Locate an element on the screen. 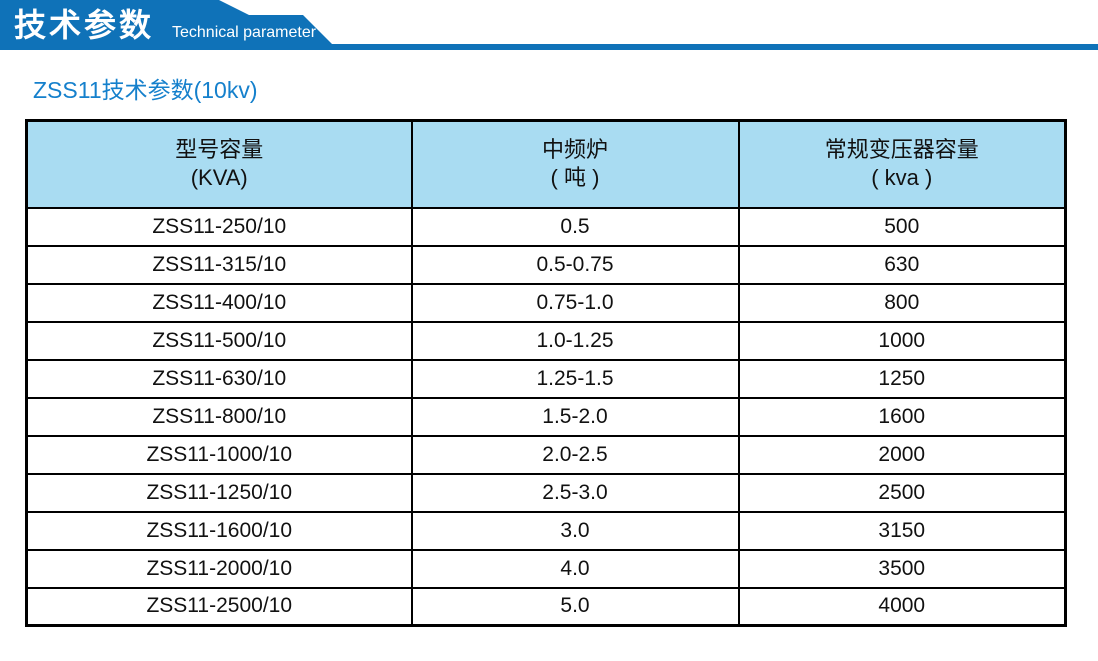  table-row: ZSS11-800/10 1.5-2.0 1600 is located at coordinates (546, 416).